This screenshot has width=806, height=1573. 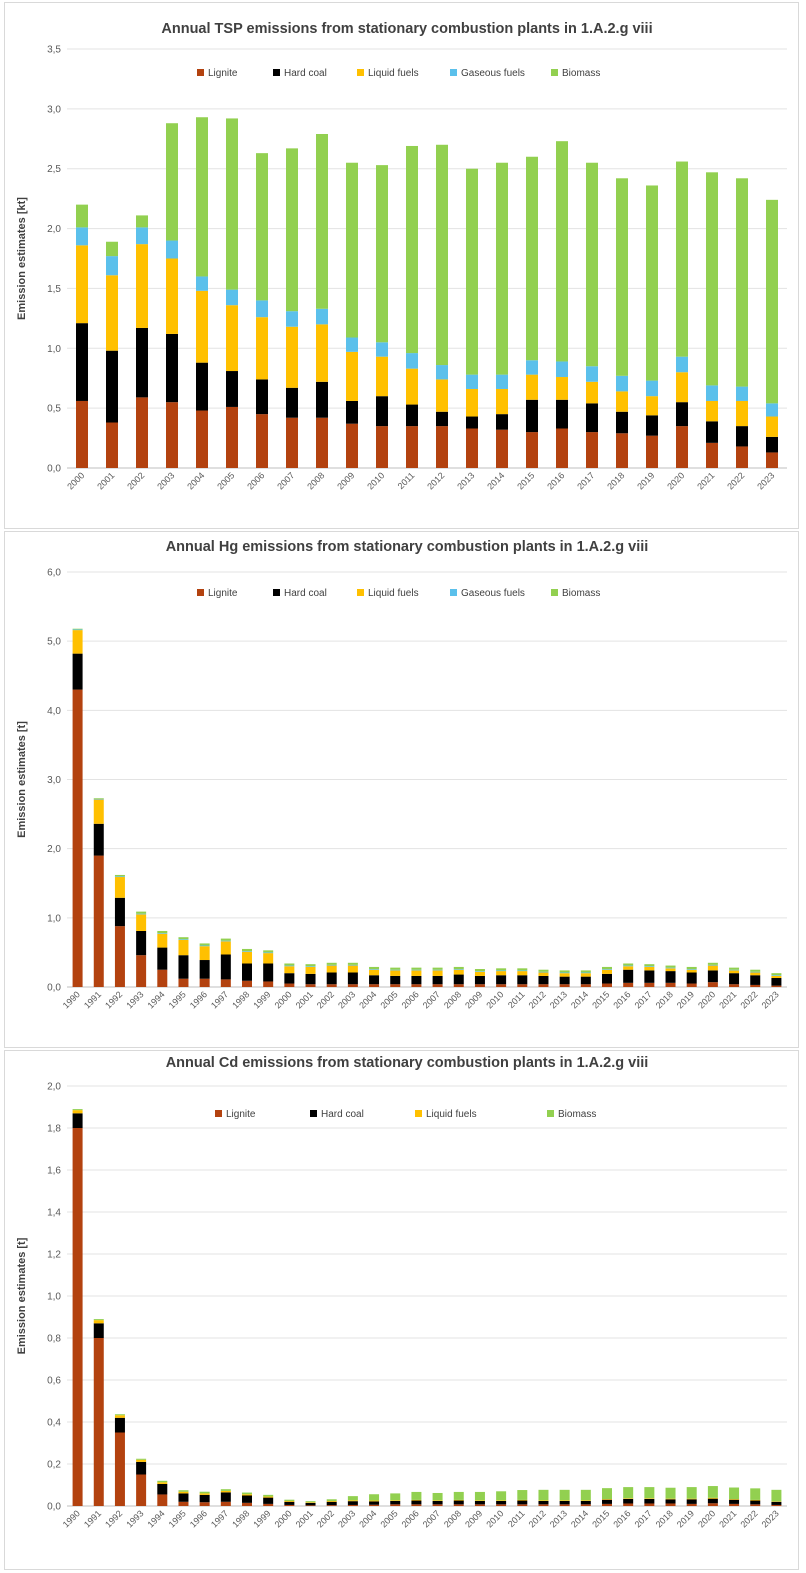 What do you see at coordinates (325, 1518) in the screenshot?
I see `x-tick-label: 2002` at bounding box center [325, 1518].